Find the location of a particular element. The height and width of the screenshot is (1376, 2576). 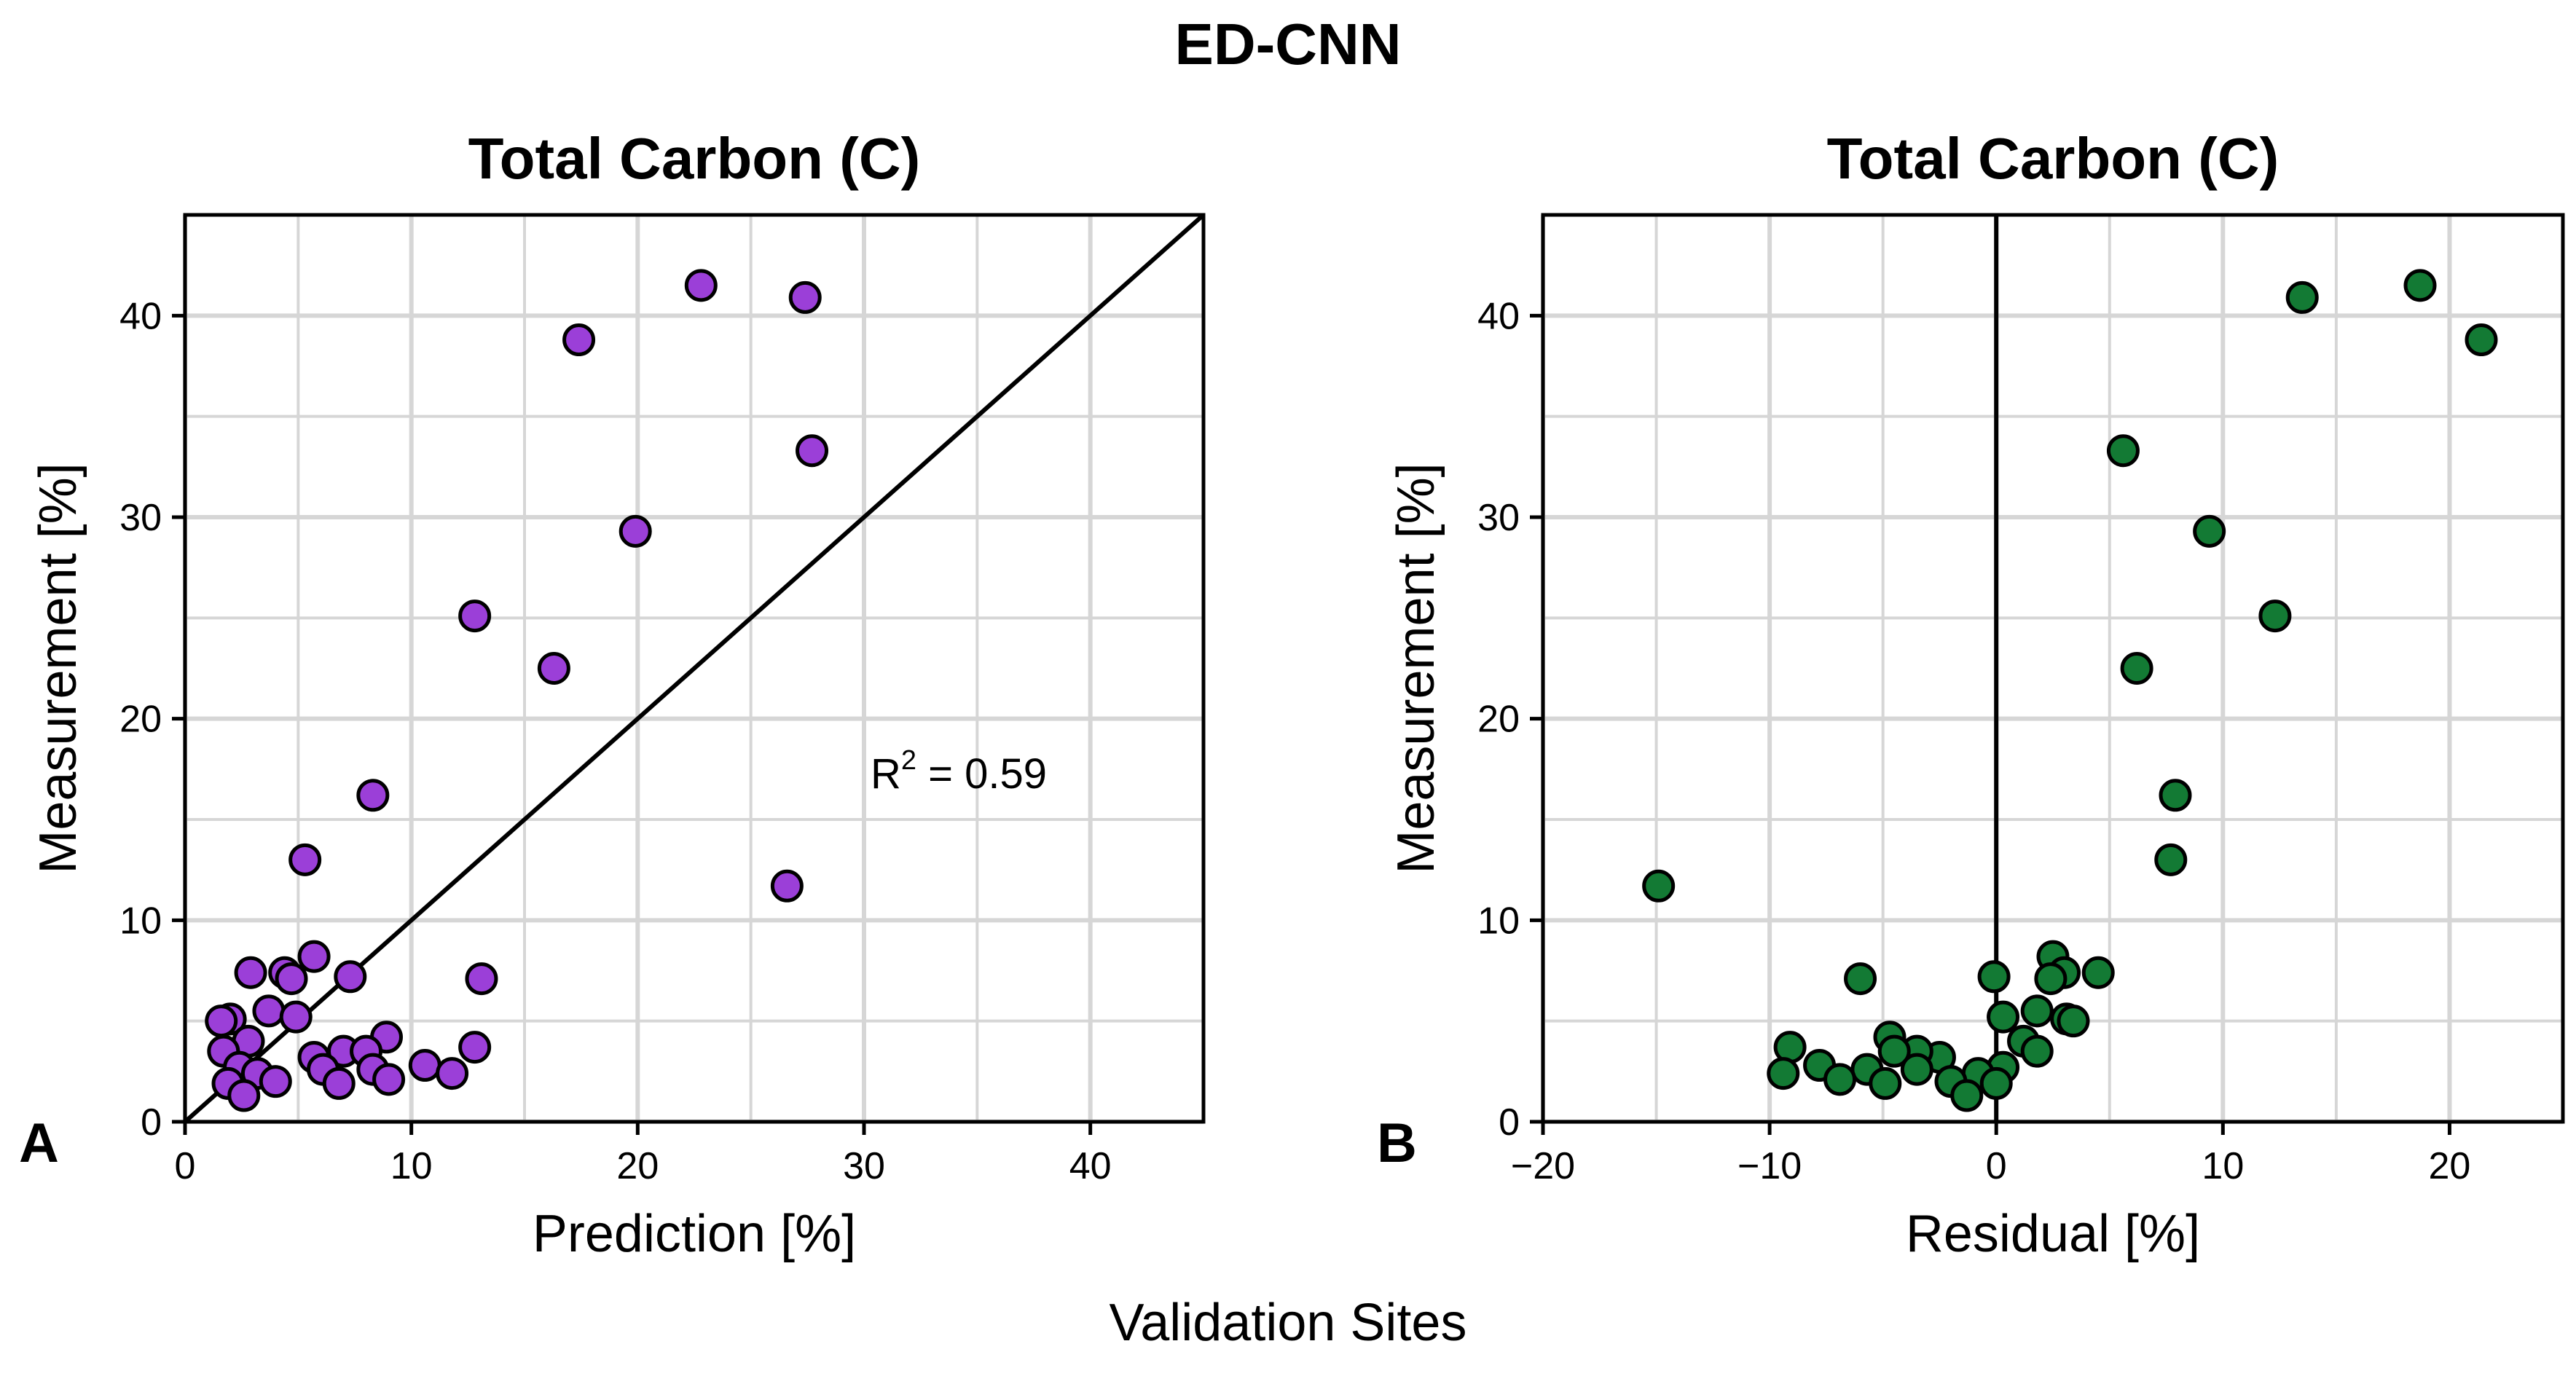

r-squared-prefix: R is located at coordinates (886, 774).